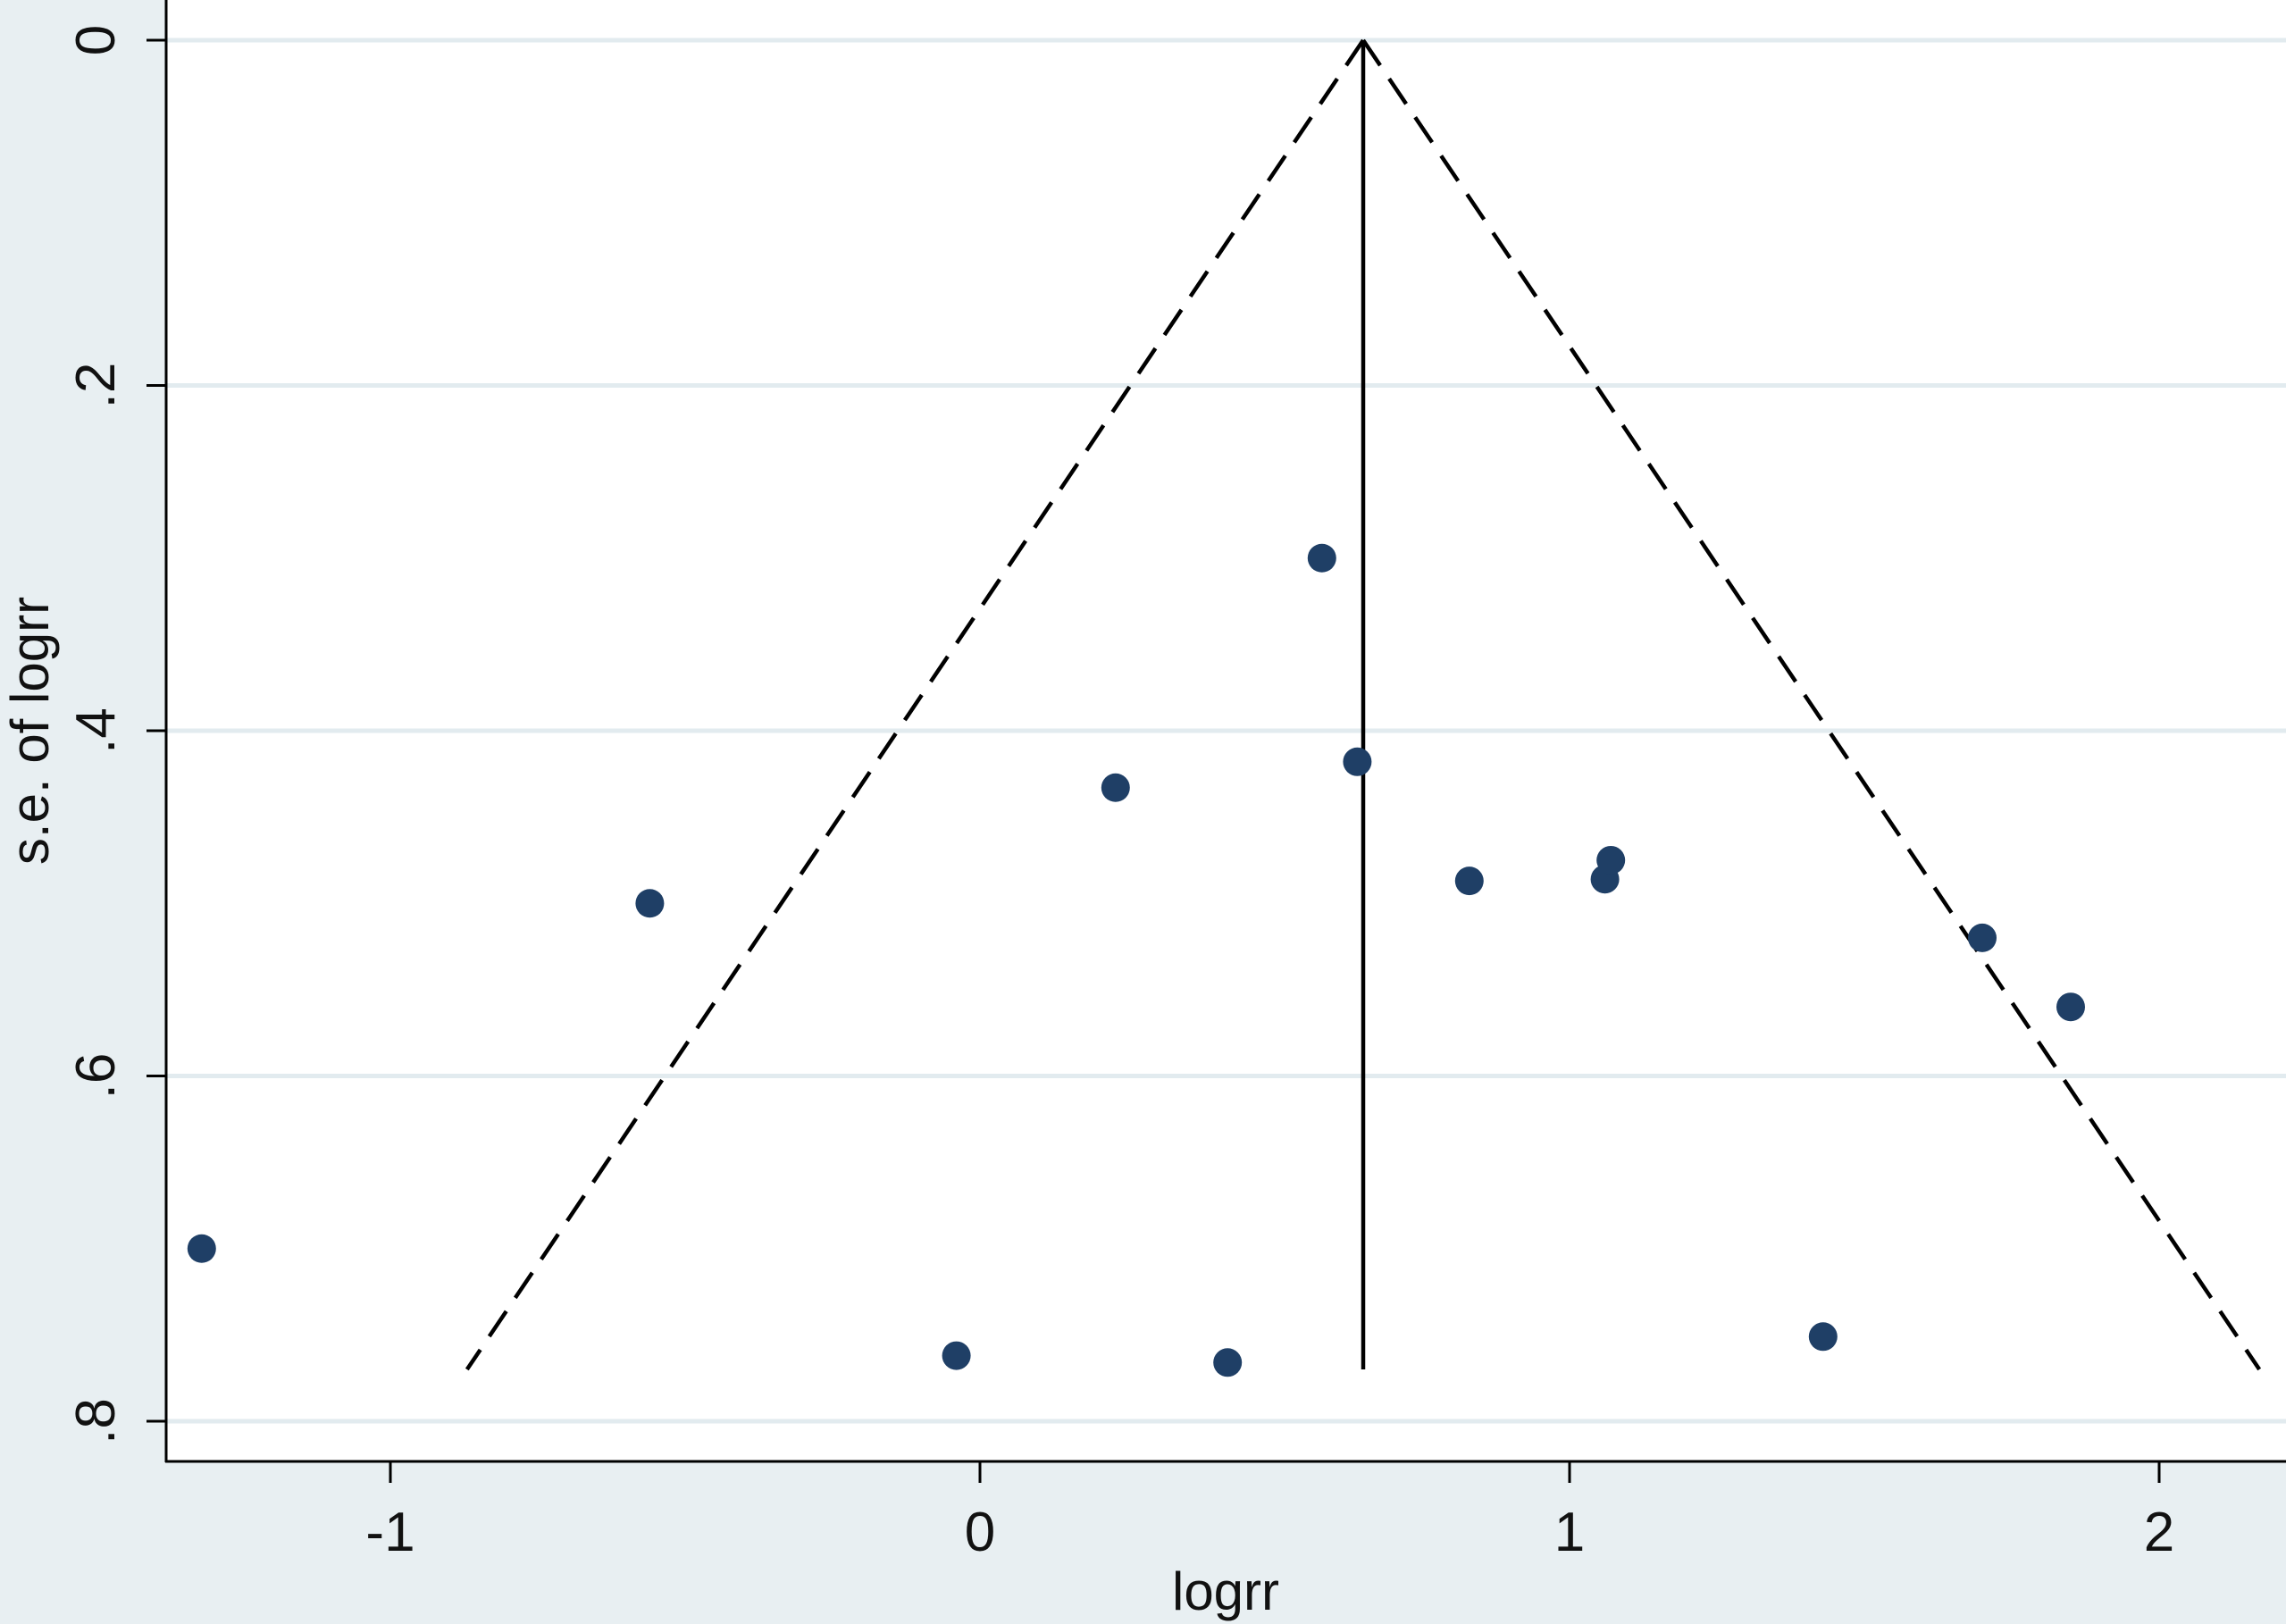  Describe the element at coordinates (2159, 1532) in the screenshot. I see `x-tick-label: 2` at that location.